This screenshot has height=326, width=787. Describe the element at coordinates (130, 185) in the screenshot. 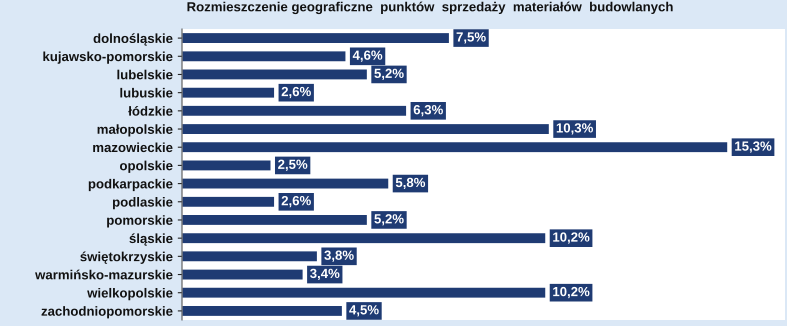

I see `y-tick-label: podkarpackie` at that location.